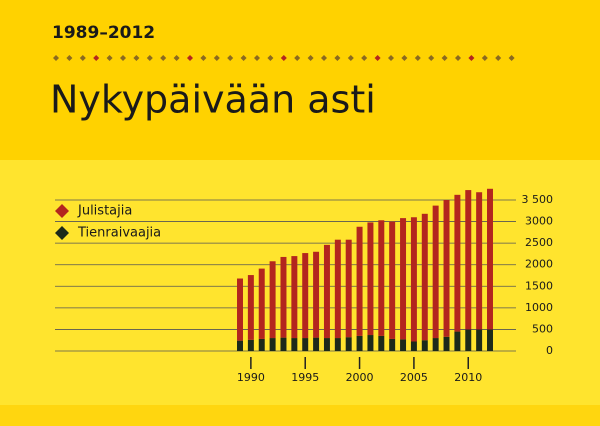 Image resolution: width=600 pixels, height=426 pixels. Describe the element at coordinates (539, 264) in the screenshot. I see `y-tick-label: 2000` at that location.